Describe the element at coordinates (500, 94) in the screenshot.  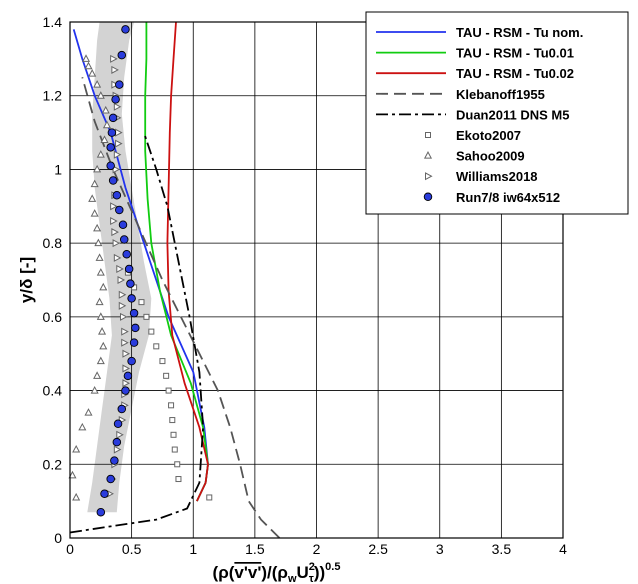
I see `legend-klebanoff1955-label: Klebanoff1955` at that location.